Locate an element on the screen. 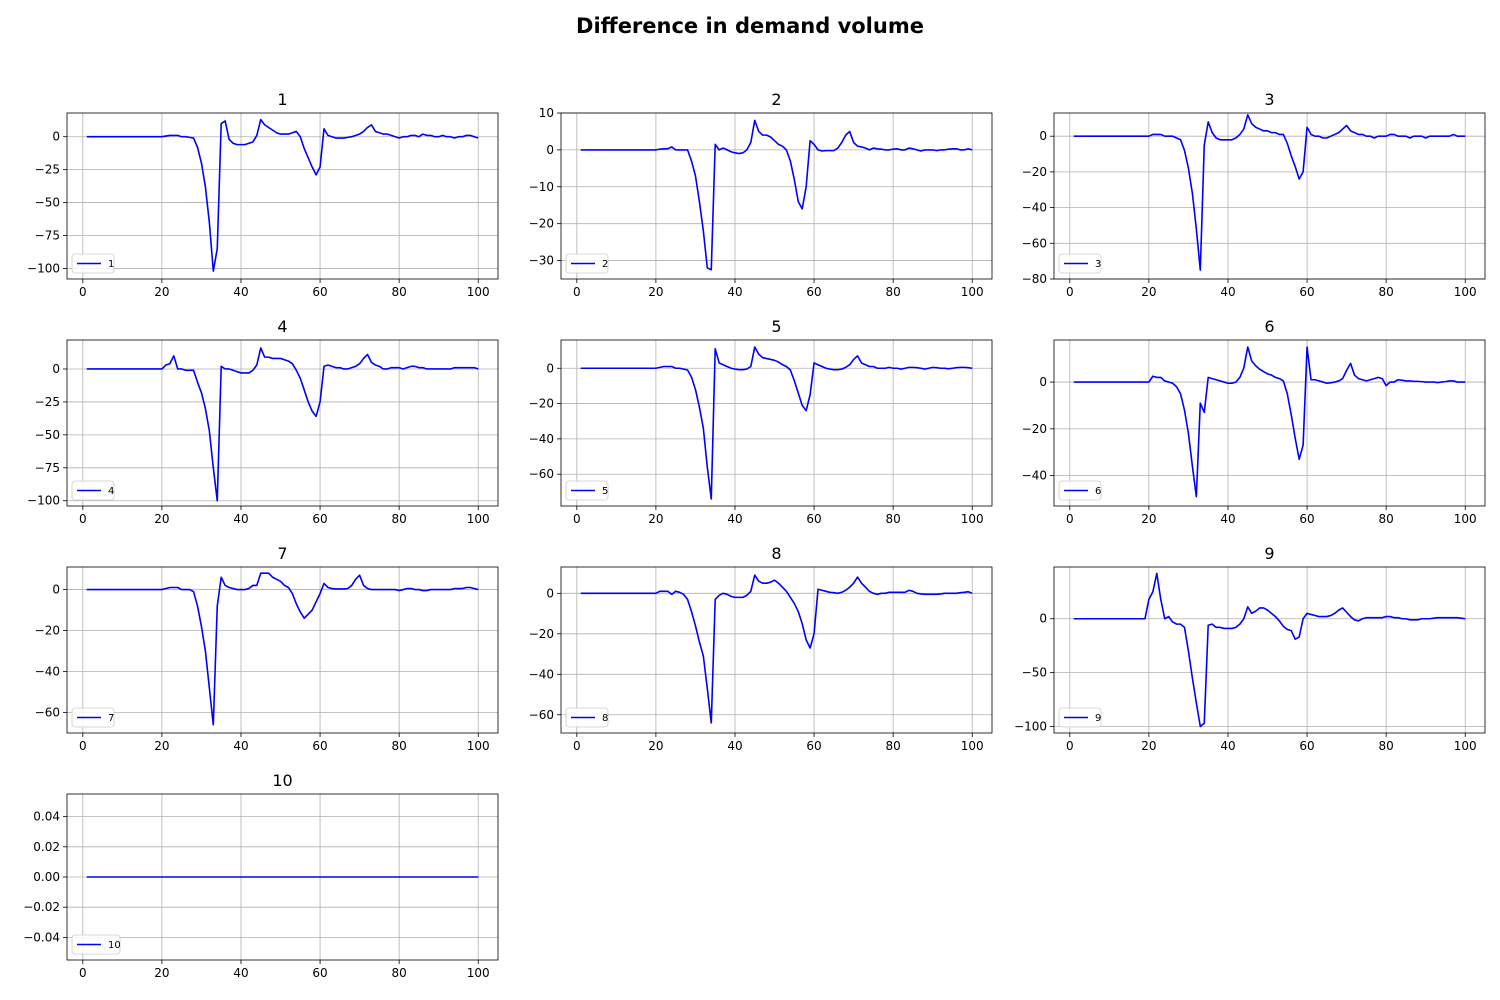  y-tick-label: −80 is located at coordinates (1034, 279).